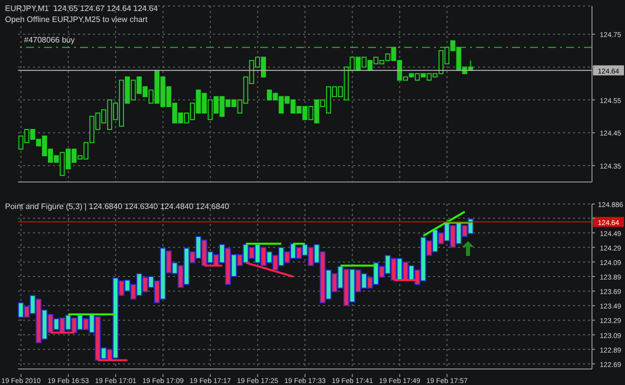  Describe the element at coordinates (81, 8) in the screenshot. I see `chart-title: EURJPY,M1 124.65 124.67 124.64 124.64` at that location.